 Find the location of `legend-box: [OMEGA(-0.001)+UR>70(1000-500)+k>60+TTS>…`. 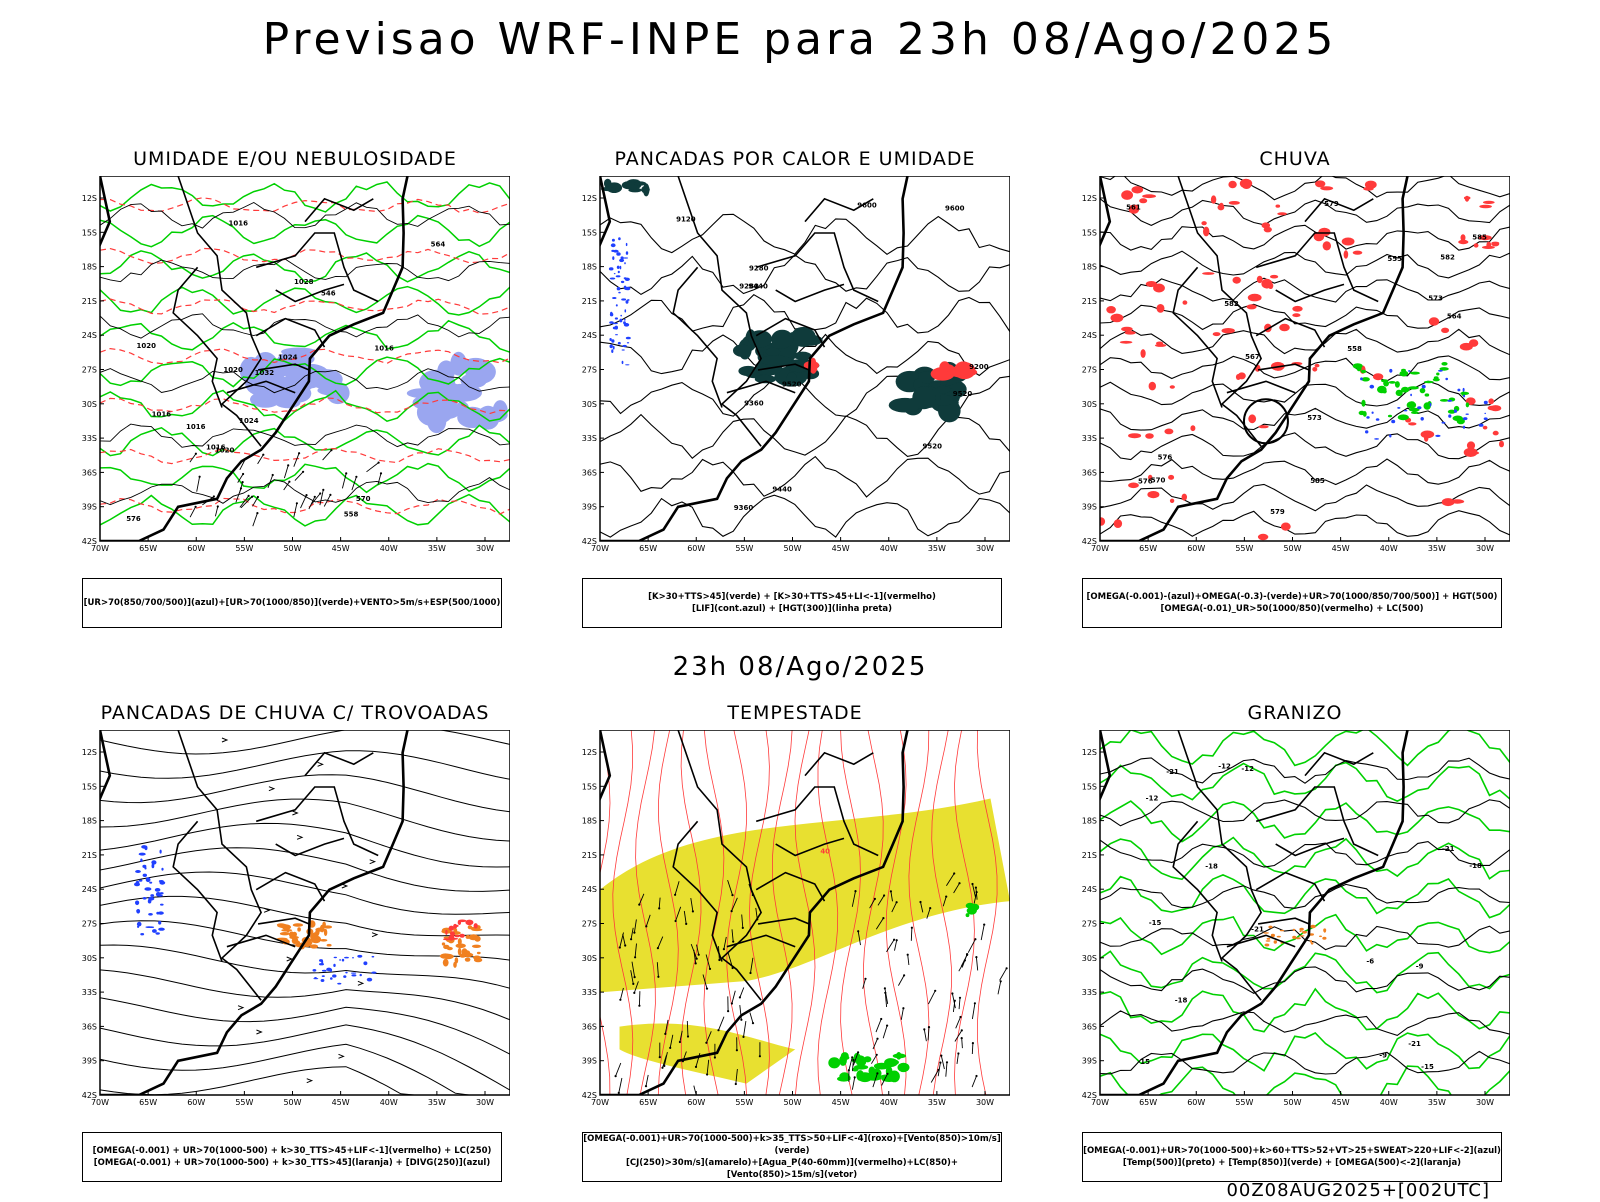

legend-box: [OMEGA(-0.001)+UR>70(1000-500)+k>60+TTS>… is located at coordinates (1292, 1157).